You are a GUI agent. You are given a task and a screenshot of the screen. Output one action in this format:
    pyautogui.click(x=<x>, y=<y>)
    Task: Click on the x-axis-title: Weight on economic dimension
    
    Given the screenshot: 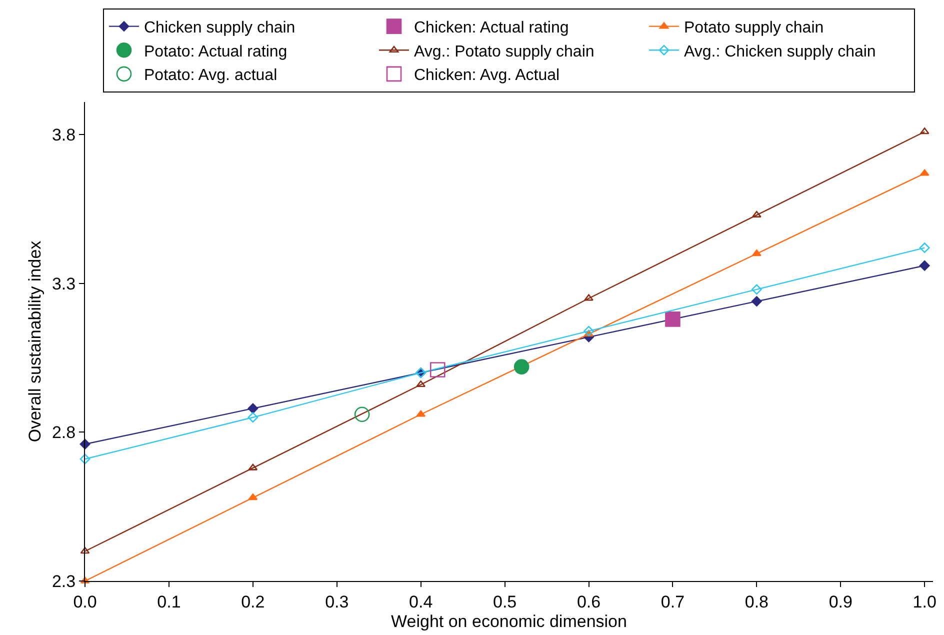 What is the action you would take?
    pyautogui.click(x=509, y=621)
    